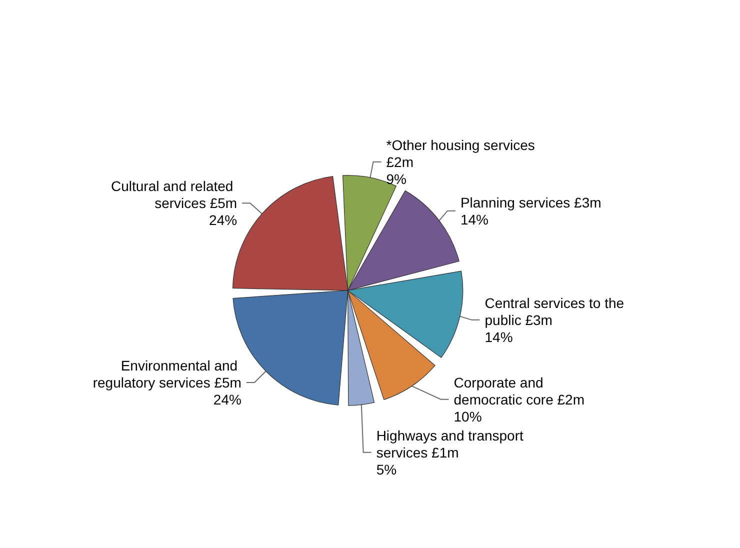 This screenshot has height=548, width=740. I want to click on slice-label: Highways and transport services £1m 5%, so click(452, 452).